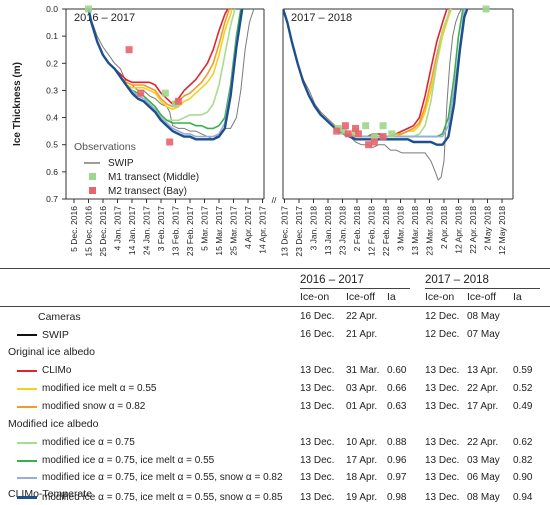  What do you see at coordinates (457, 280) in the screenshot?
I see `season-header-2: 2017 – 2018` at bounding box center [457, 280].